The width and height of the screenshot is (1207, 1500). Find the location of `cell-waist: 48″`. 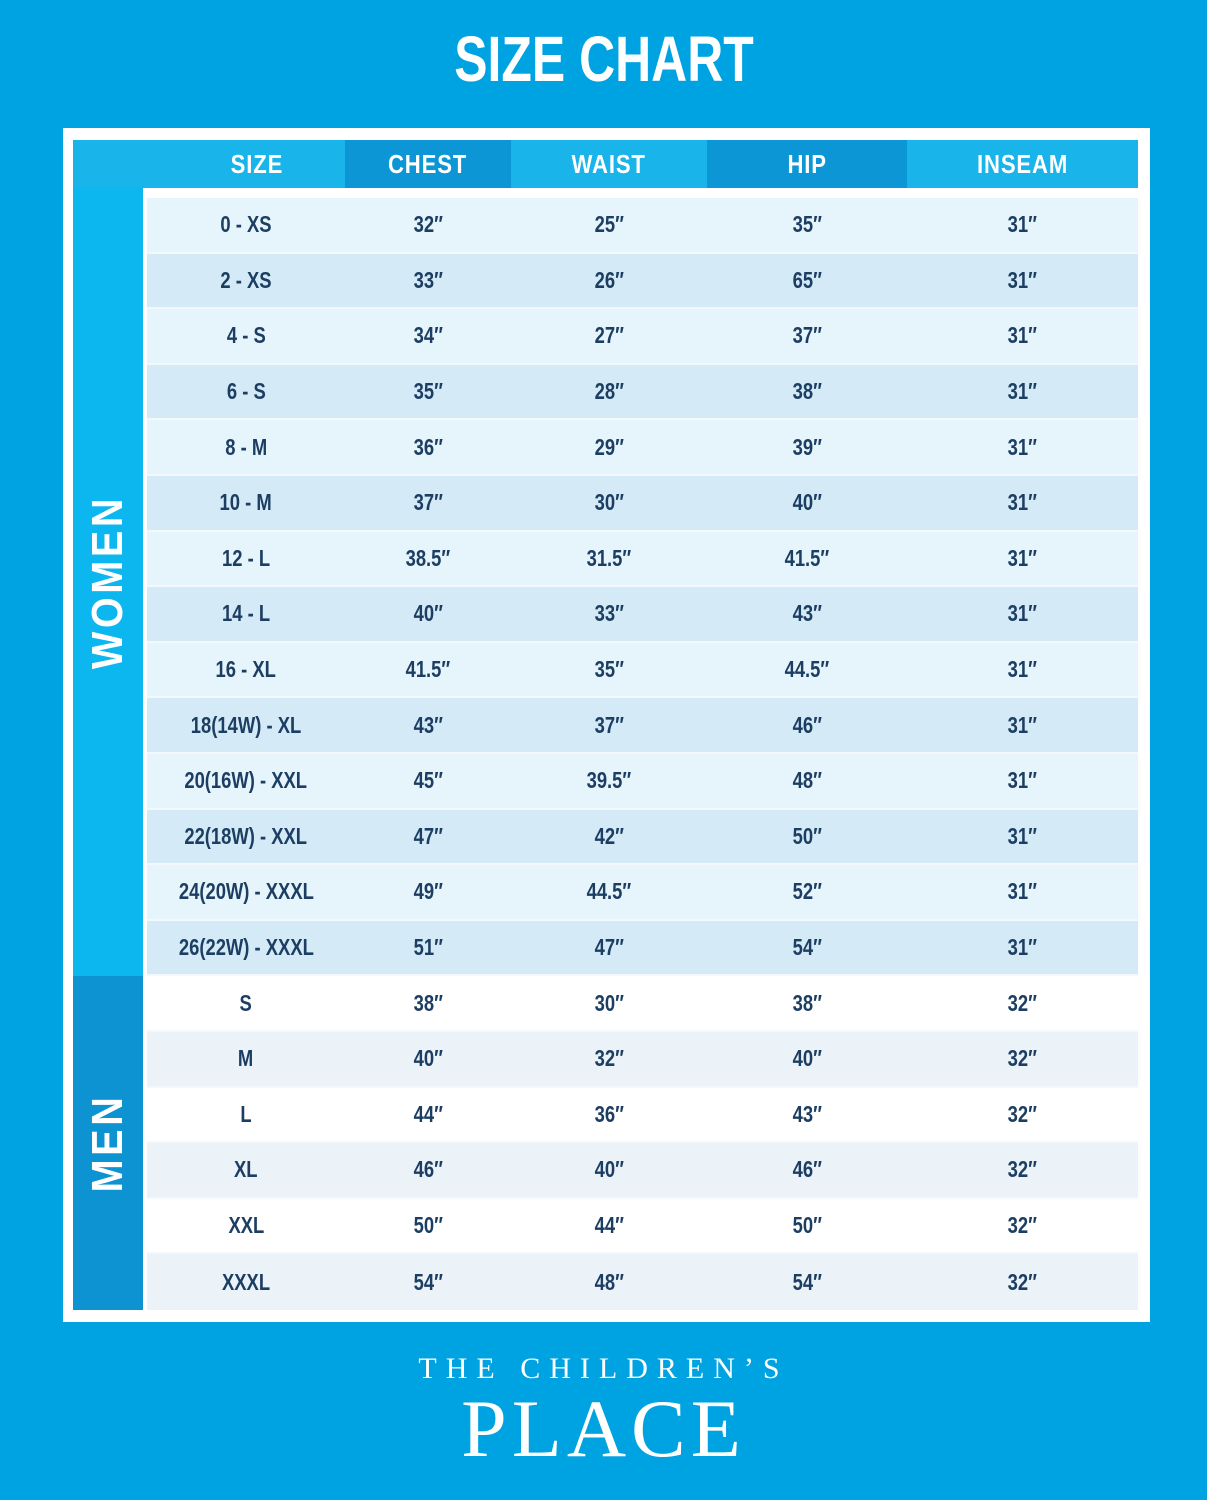

cell-waist: 48″ is located at coordinates (609, 1281).